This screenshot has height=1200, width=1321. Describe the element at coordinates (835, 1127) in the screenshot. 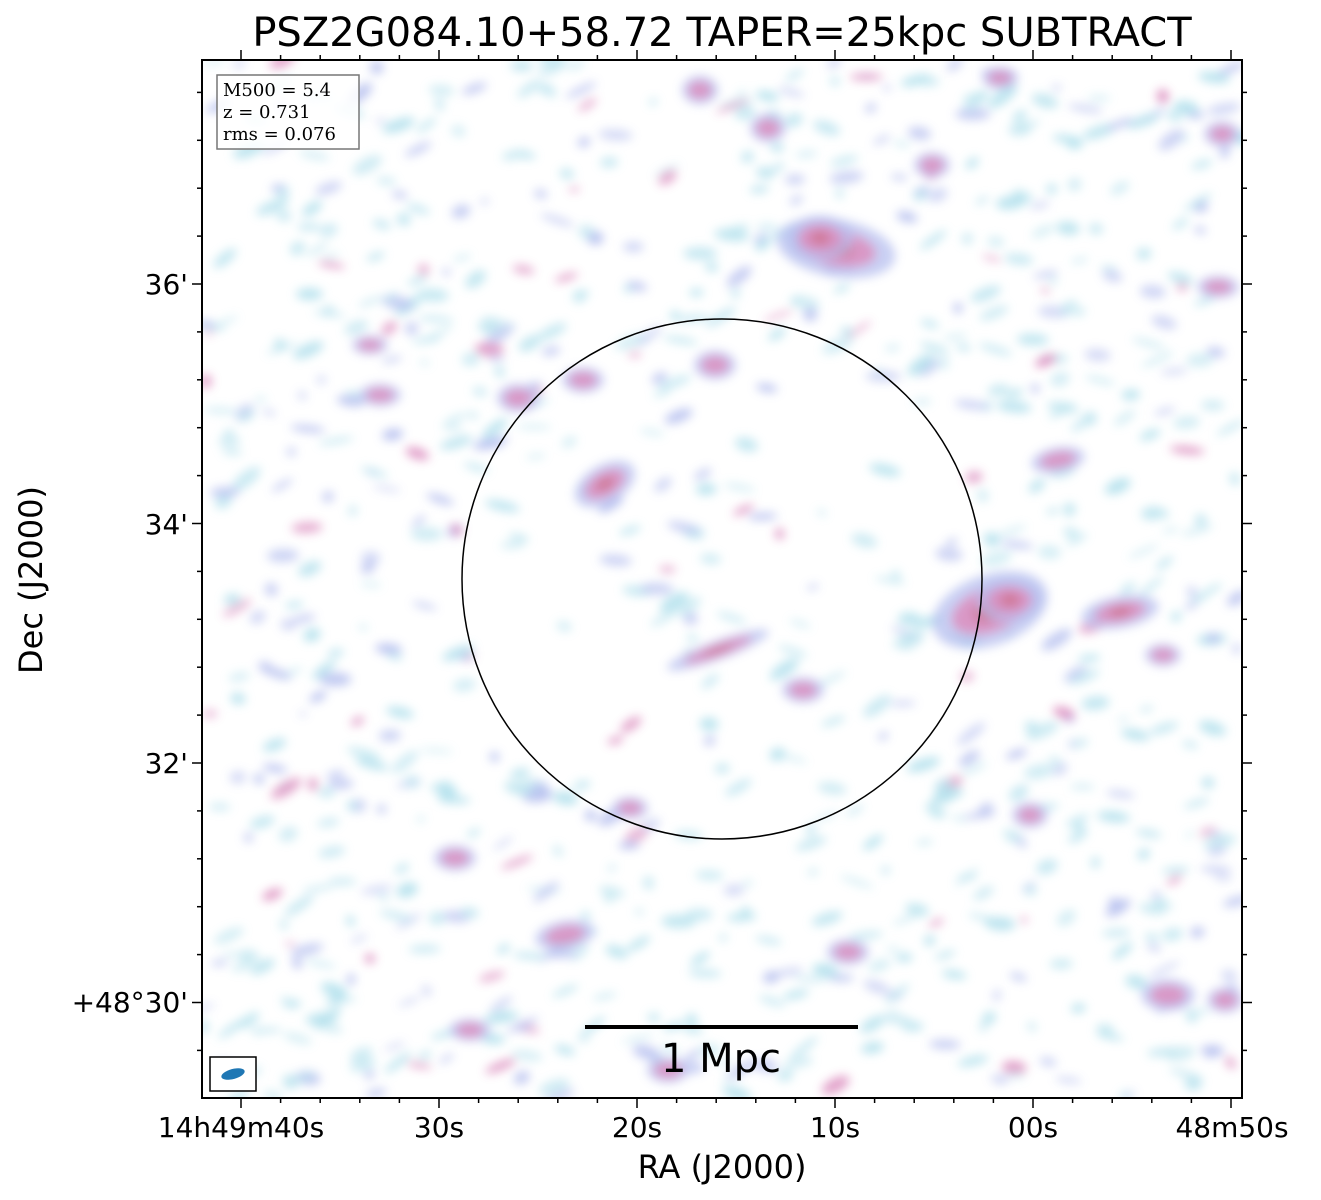

I see `x-tick-label: 10s` at that location.